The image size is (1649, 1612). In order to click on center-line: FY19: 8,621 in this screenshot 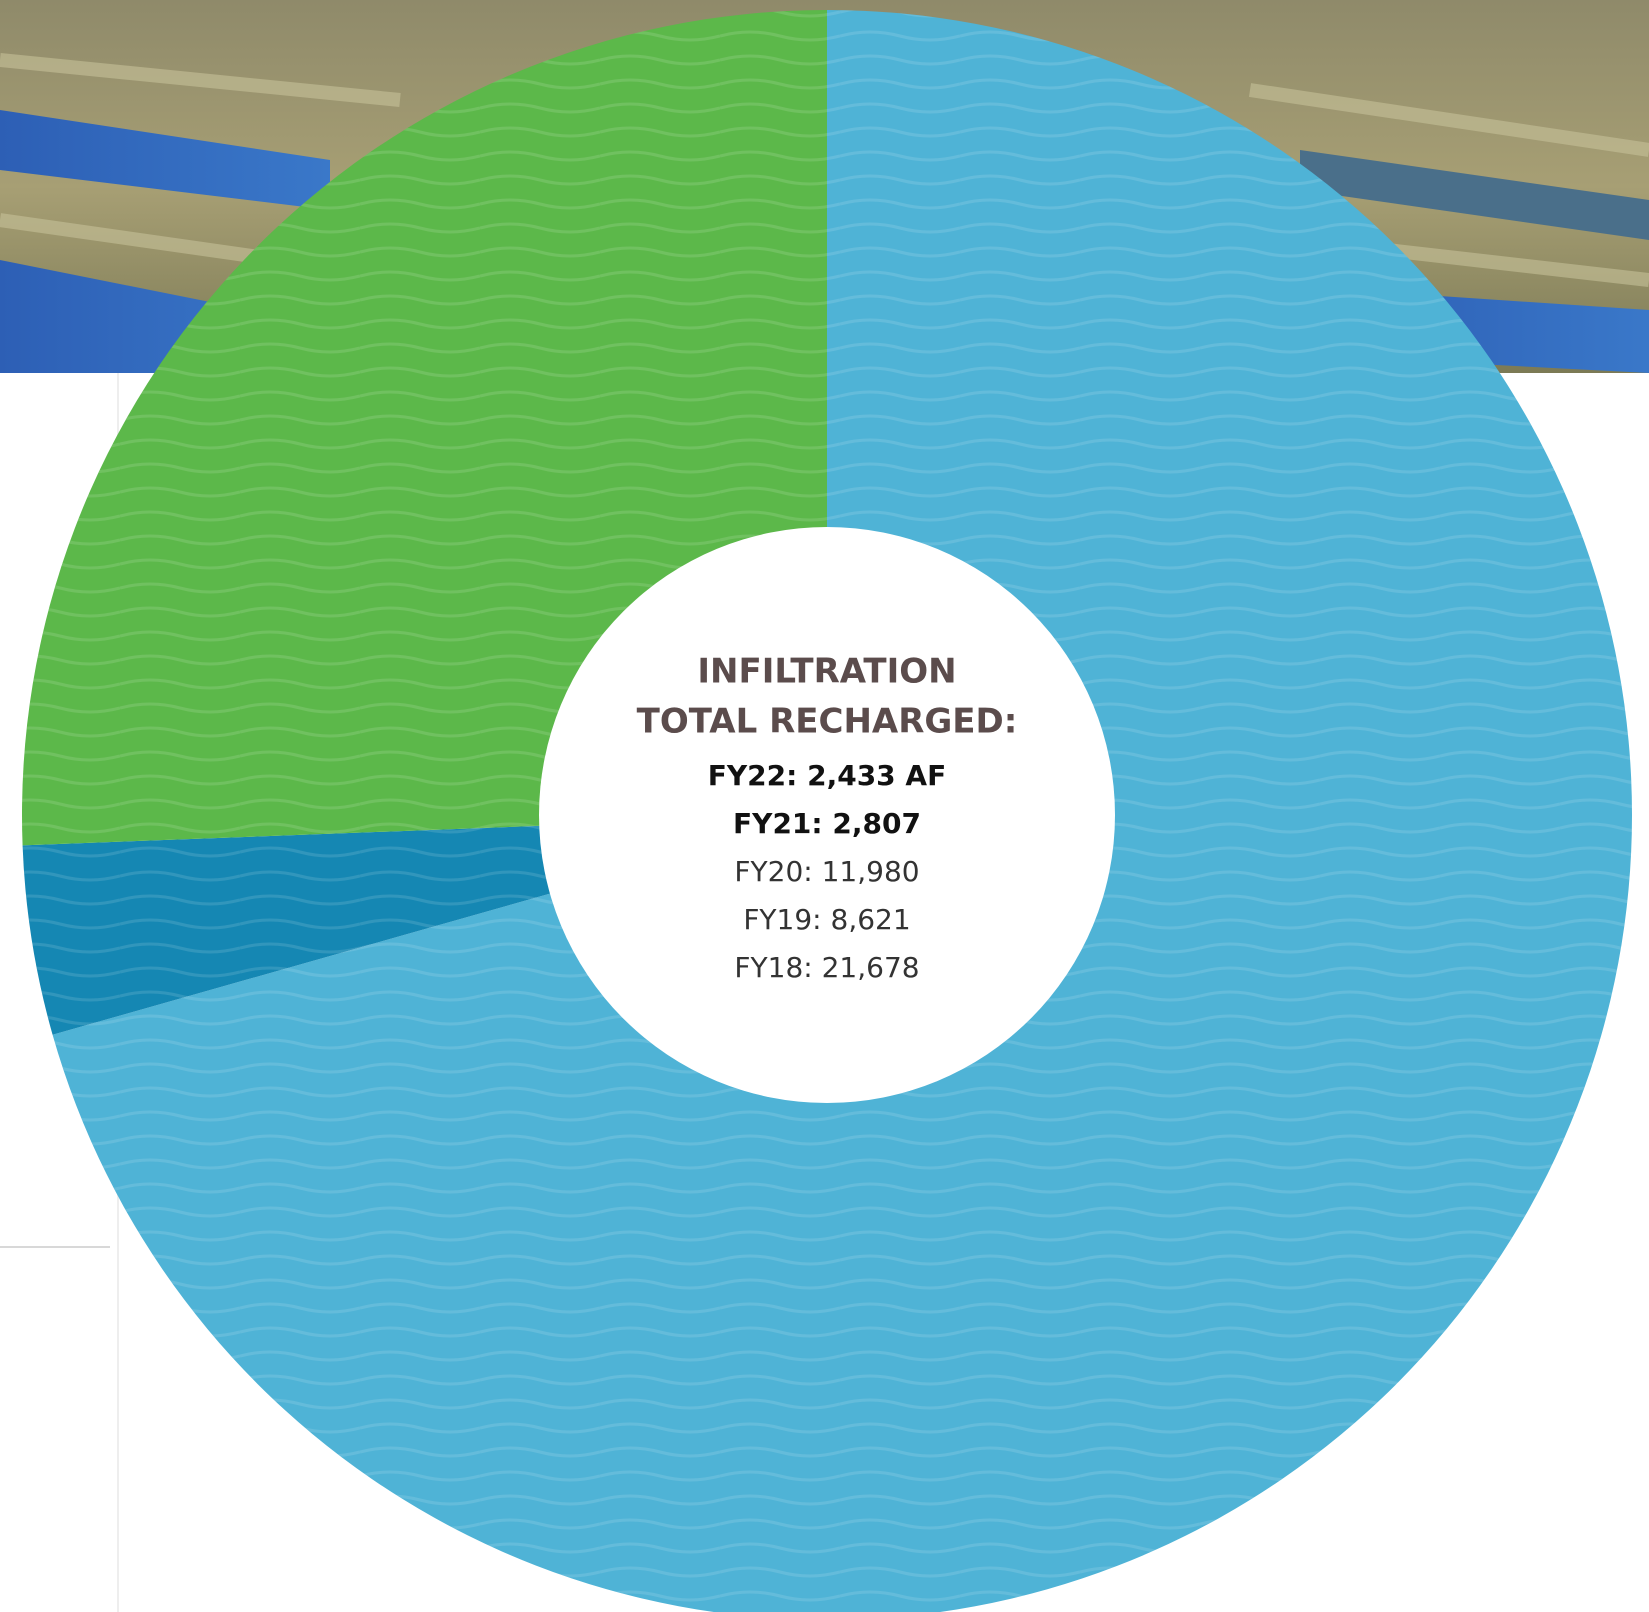, I will do `click(826, 919)`.